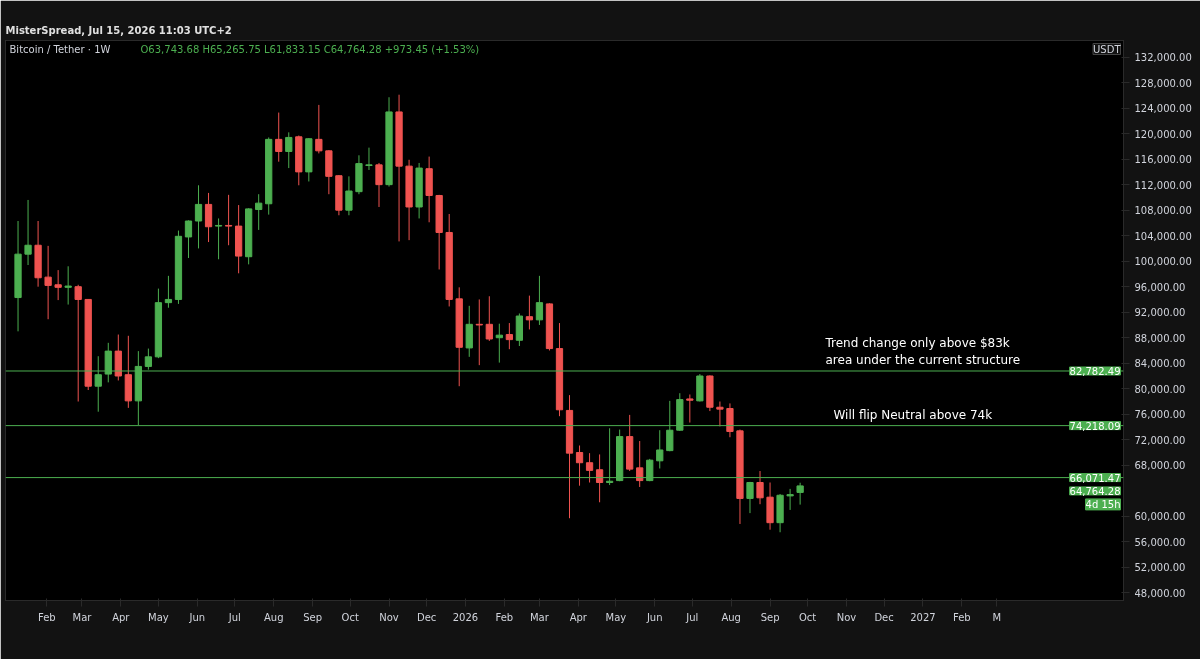  Describe the element at coordinates (310, 49) in the screenshot. I see `annotation: O63,743.68 H65,265.75 L61,833.15 C64,764.28 +973.45 (+1.53%)` at that location.